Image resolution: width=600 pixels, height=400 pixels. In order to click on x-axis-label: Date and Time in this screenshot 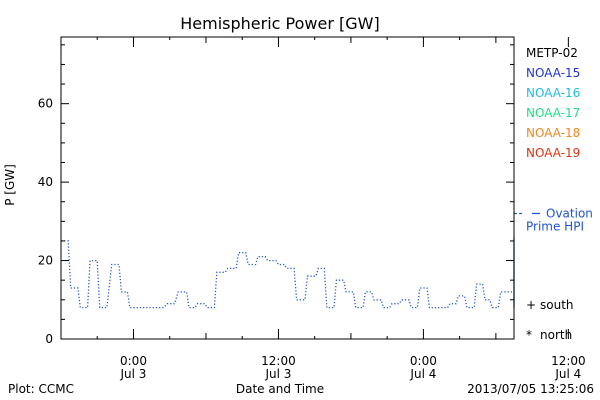, I will do `click(280, 389)`.